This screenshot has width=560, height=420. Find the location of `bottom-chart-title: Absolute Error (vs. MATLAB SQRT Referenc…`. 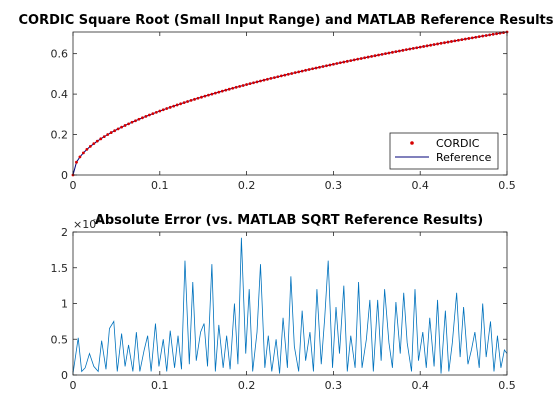

bottom-chart-title: Absolute Error (vs. MATLAB SQRT Referenc… is located at coordinates (289, 220).